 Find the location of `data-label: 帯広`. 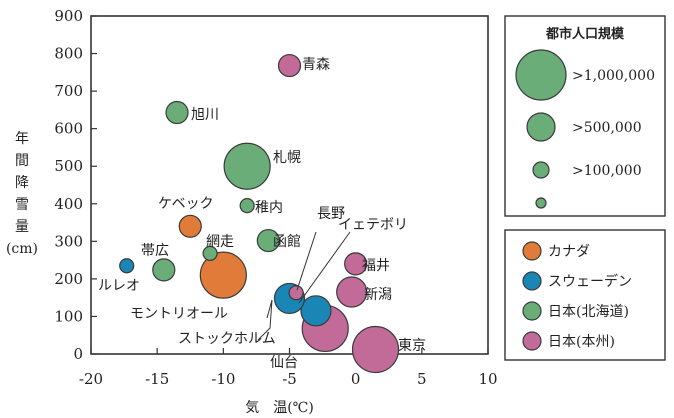

data-label: 帯広 is located at coordinates (155, 251).